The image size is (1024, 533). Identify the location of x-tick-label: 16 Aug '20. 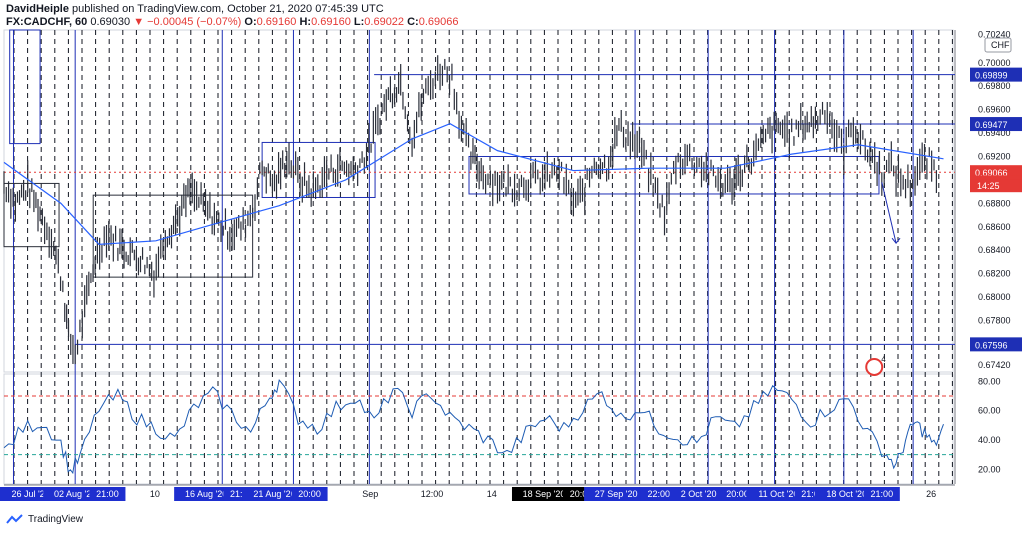
(206, 494).